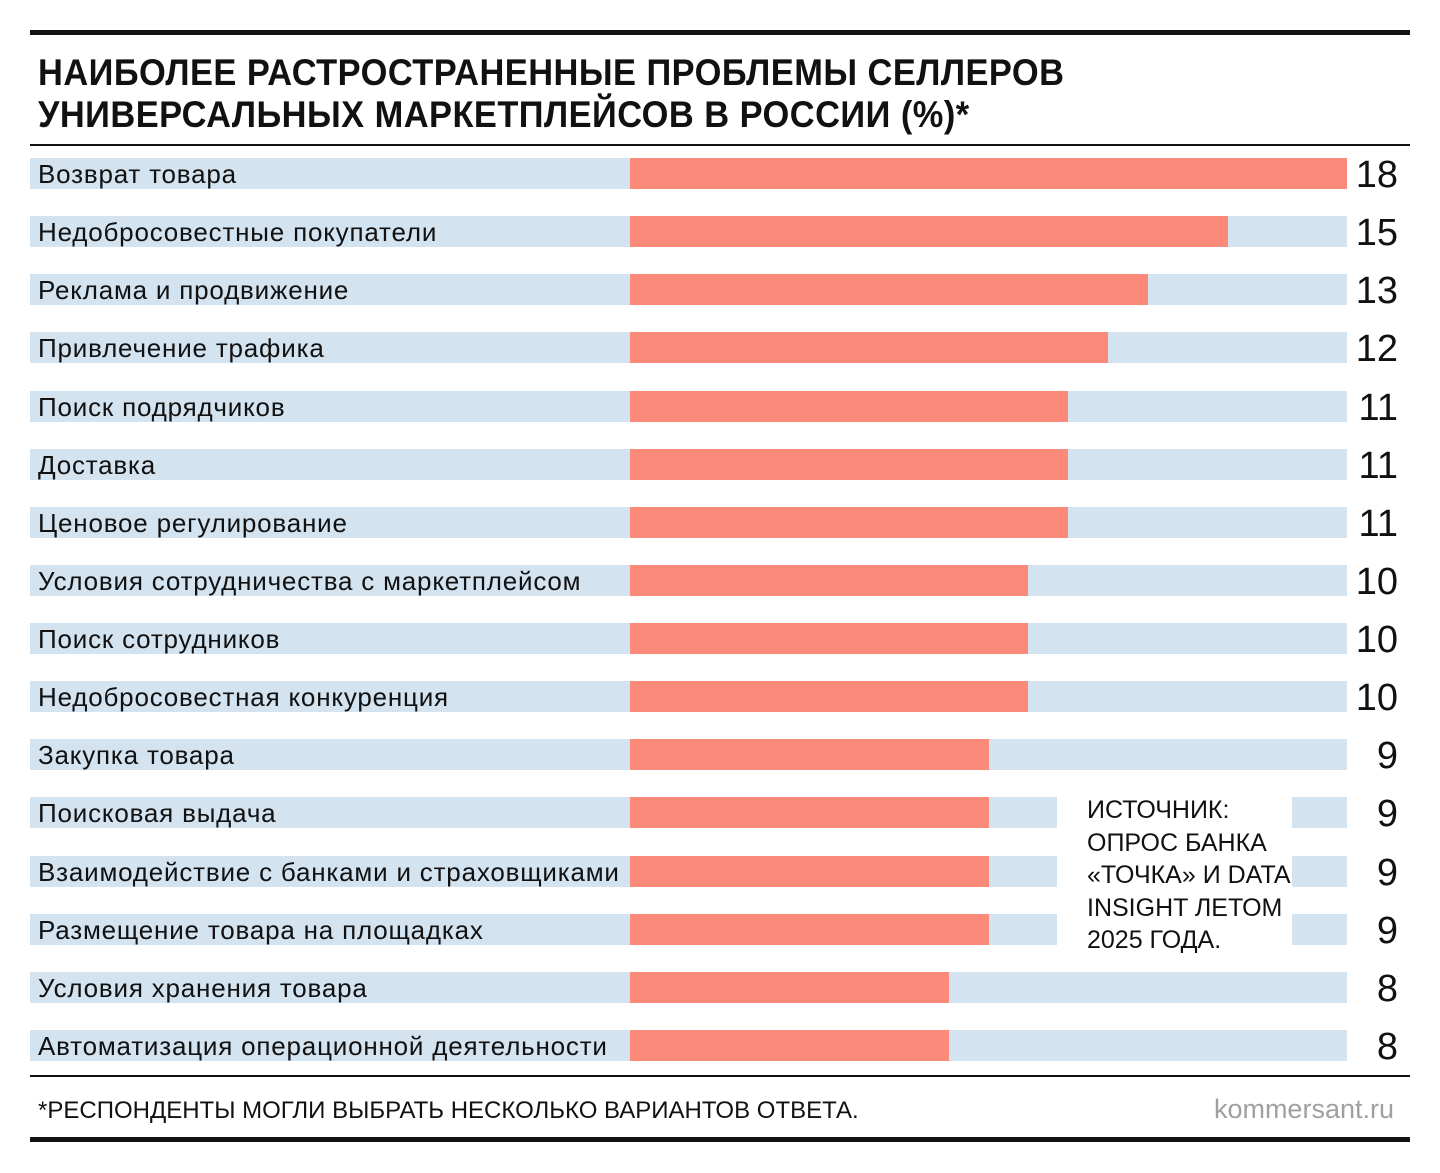 This screenshot has width=1440, height=1173. Describe the element at coordinates (1303, 1109) in the screenshot. I see `site-credit: kommersant.ru` at that location.